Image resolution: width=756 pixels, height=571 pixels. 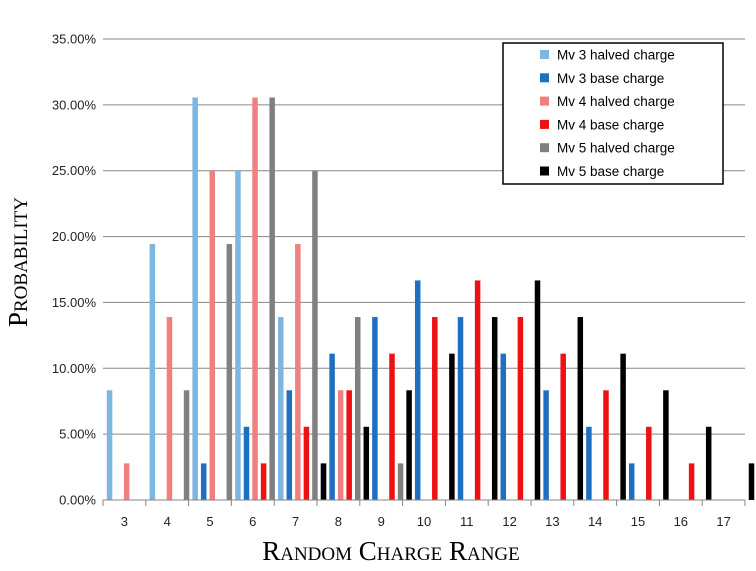 I want to click on x-tick-label: 15, so click(x=638, y=521).